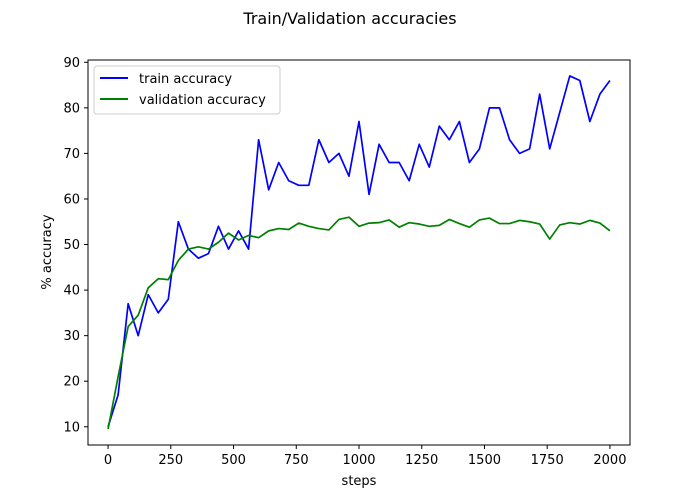 The height and width of the screenshot is (500, 700). Describe the element at coordinates (108, 460) in the screenshot. I see `x-tick-label: 0` at that location.